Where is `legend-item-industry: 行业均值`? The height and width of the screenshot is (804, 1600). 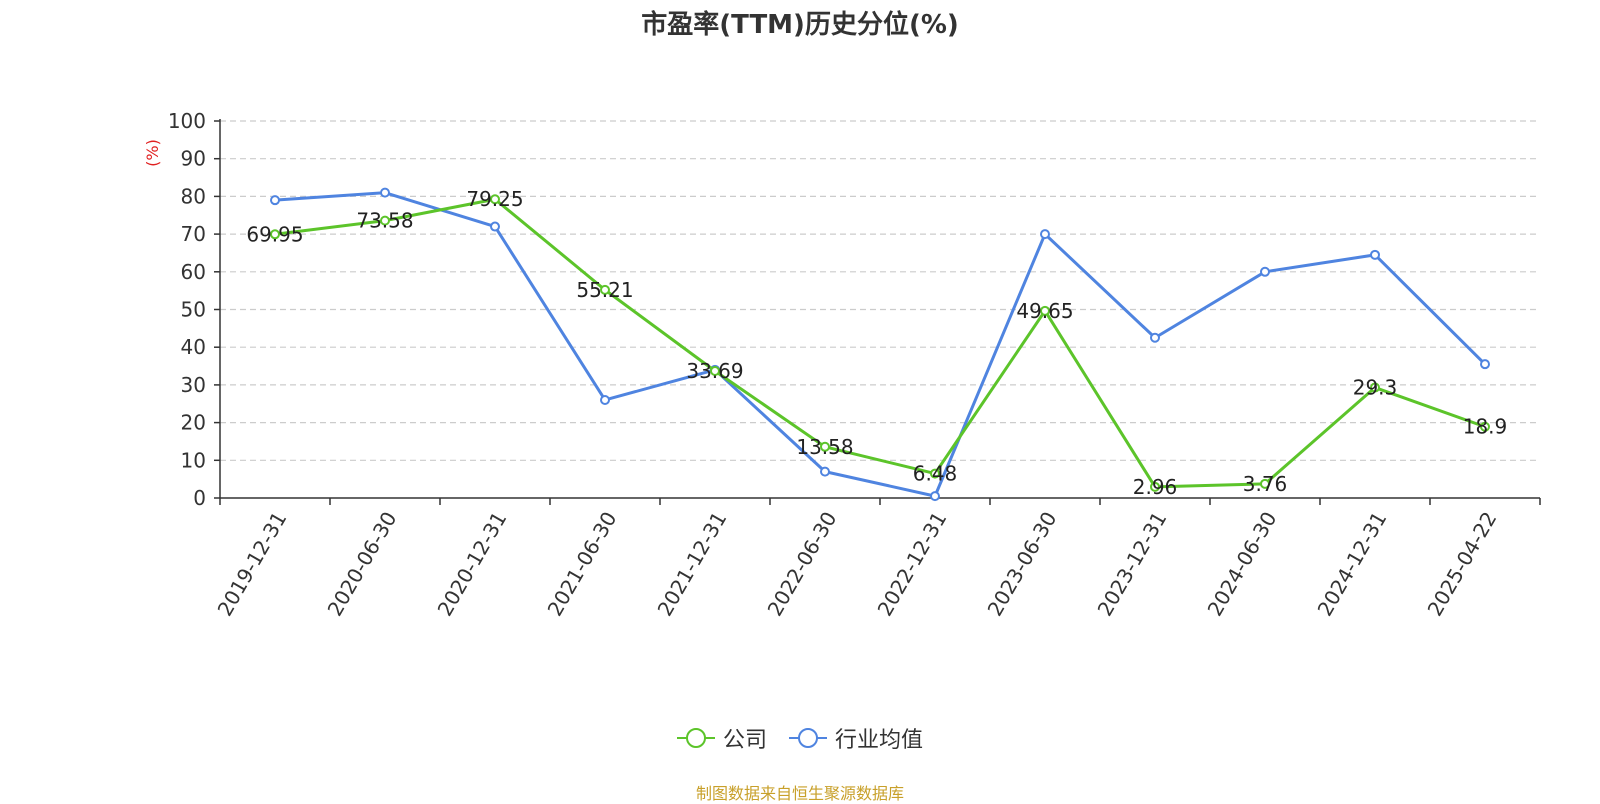 legend-item-industry: 行业均值 is located at coordinates (856, 738).